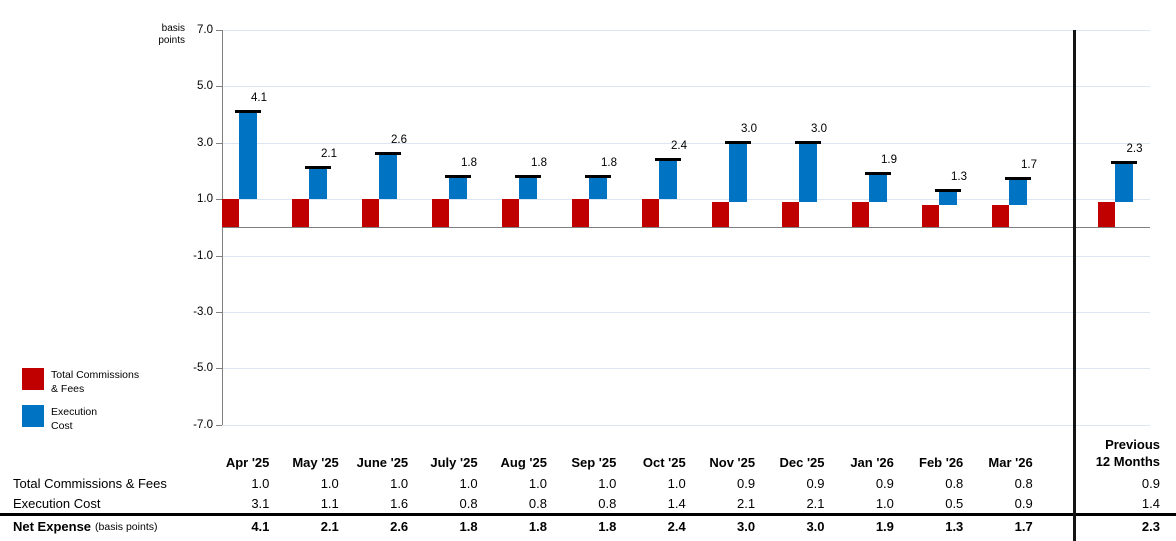 The image size is (1176, 541). What do you see at coordinates (205, 86) in the screenshot?
I see `y-axis-tick-label: 5.0` at bounding box center [205, 86].